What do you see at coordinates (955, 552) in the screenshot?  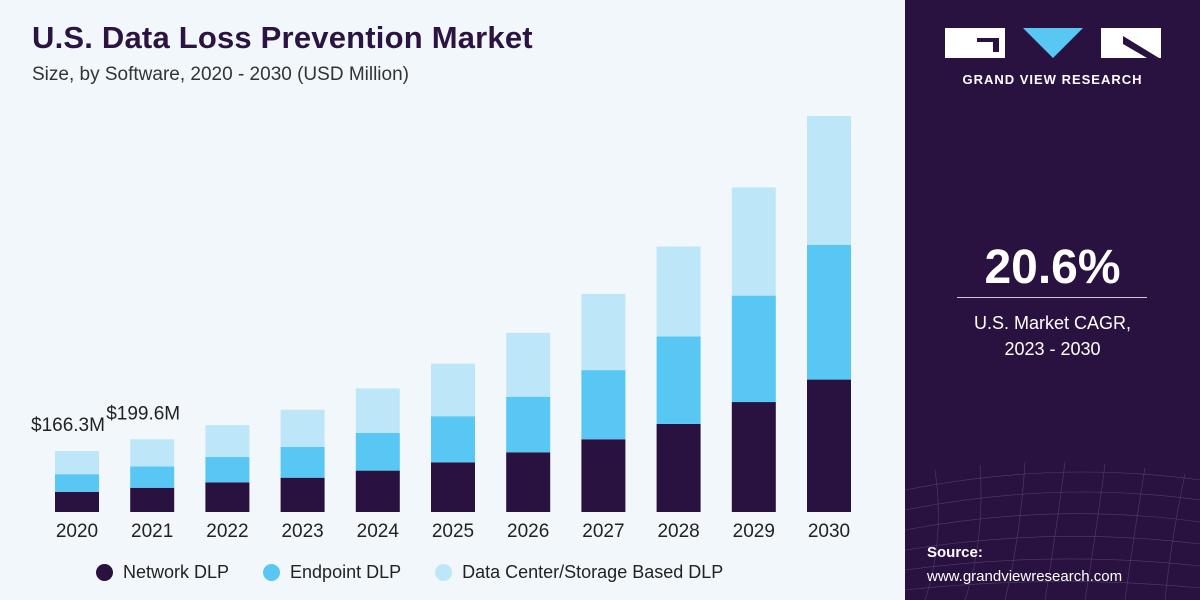 I see `source-label: Source:` at bounding box center [955, 552].